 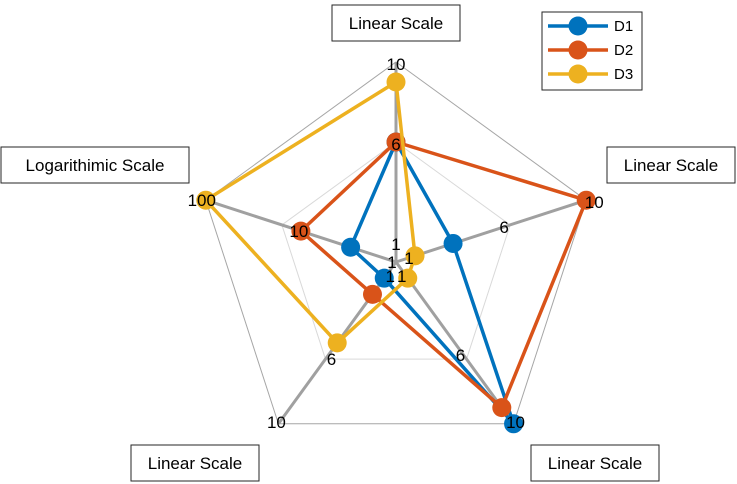 I want to click on axis-label: Logarithimic Scale, so click(x=95, y=165).